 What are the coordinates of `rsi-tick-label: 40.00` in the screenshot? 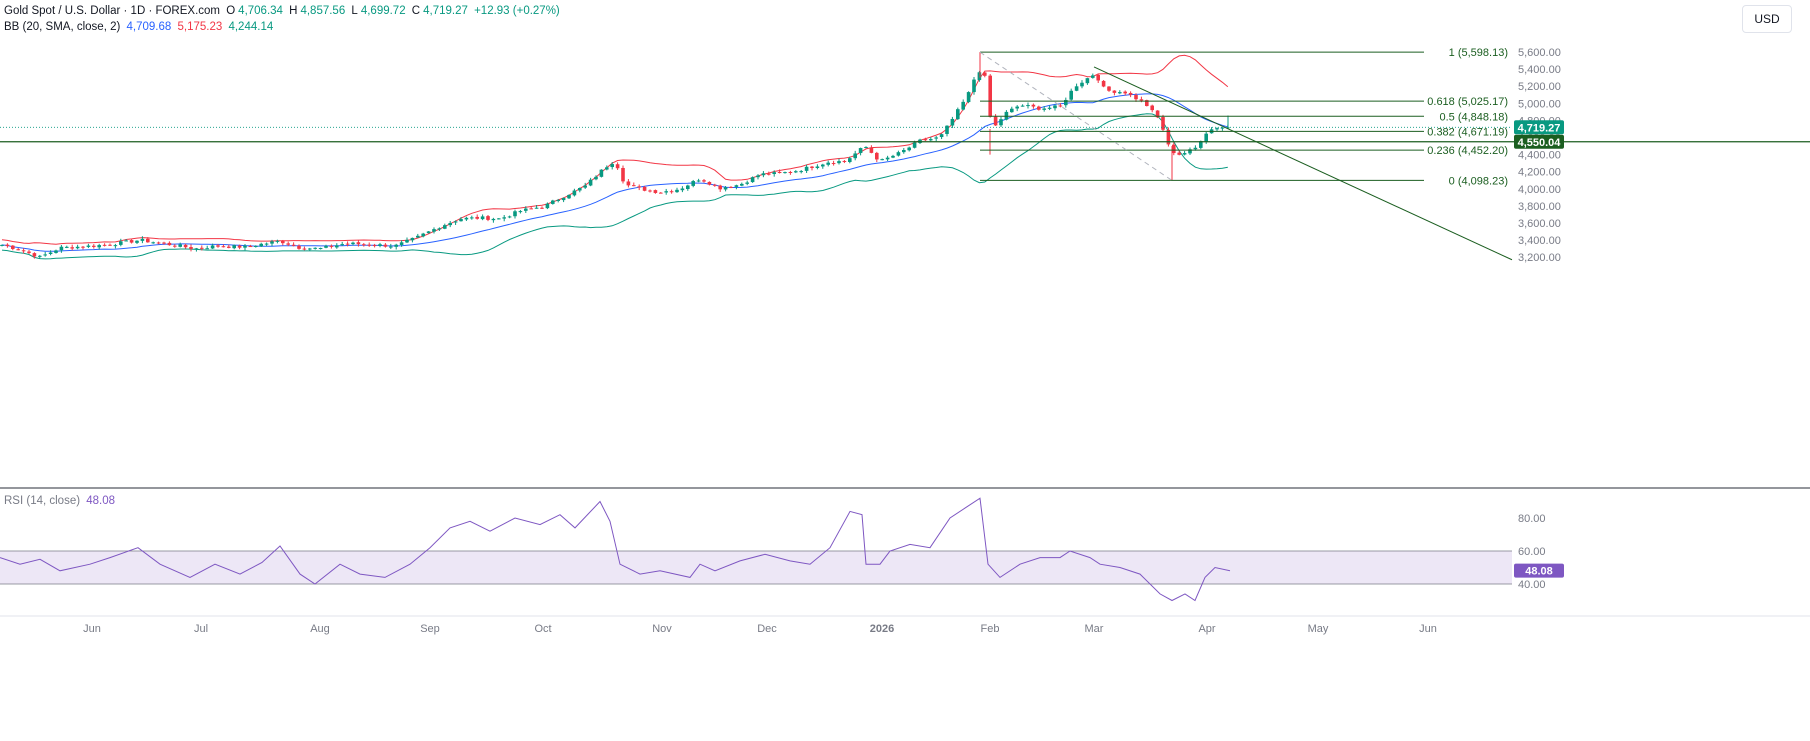 It's located at (1532, 585).